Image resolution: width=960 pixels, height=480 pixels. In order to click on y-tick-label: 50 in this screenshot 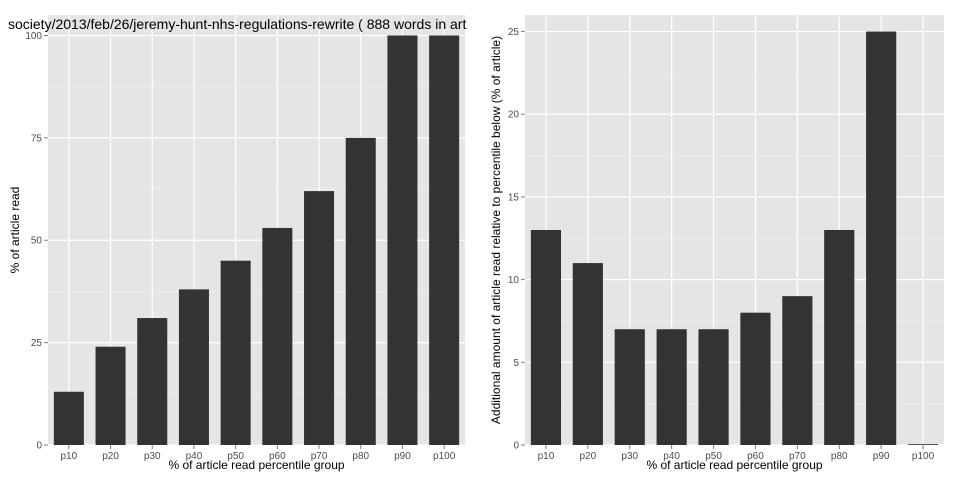, I will do `click(37, 241)`.